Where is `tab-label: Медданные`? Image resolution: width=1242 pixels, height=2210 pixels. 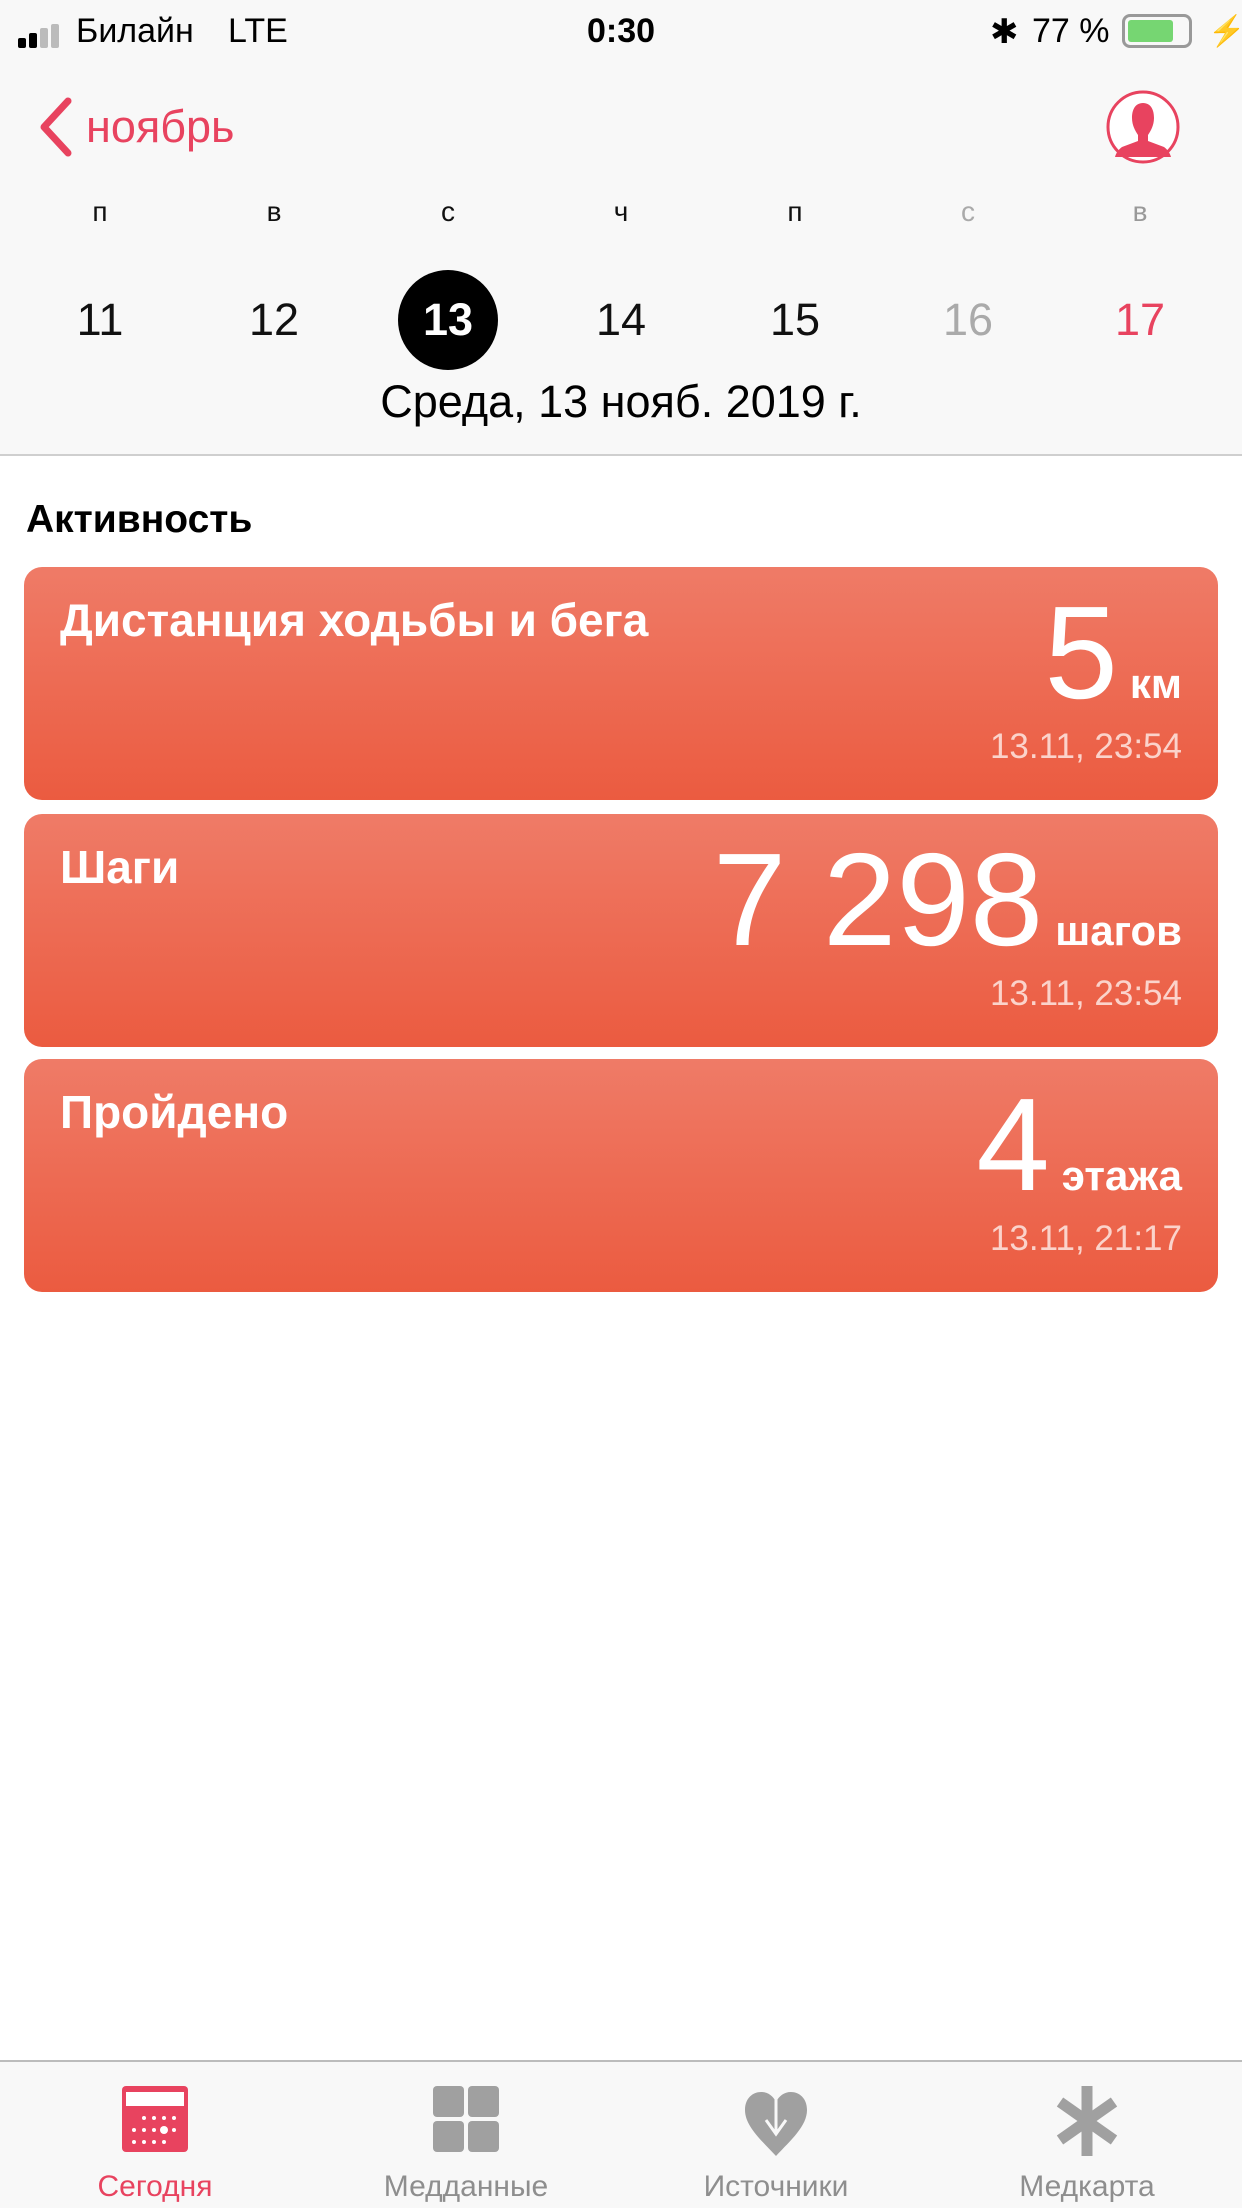 tab-label: Медданные is located at coordinates (466, 2186).